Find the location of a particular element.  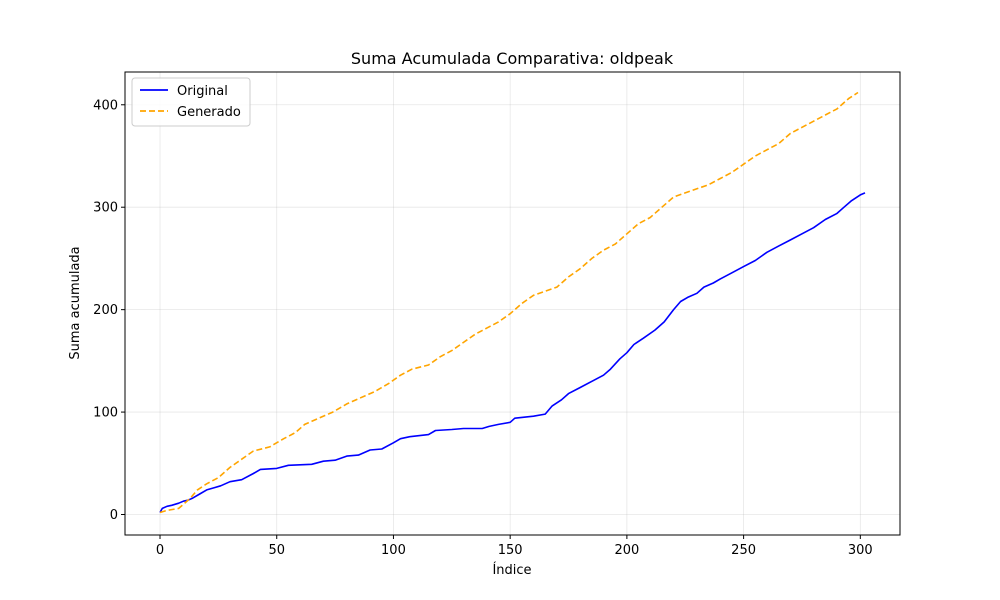

legend: Original Generado is located at coordinates (191, 102).